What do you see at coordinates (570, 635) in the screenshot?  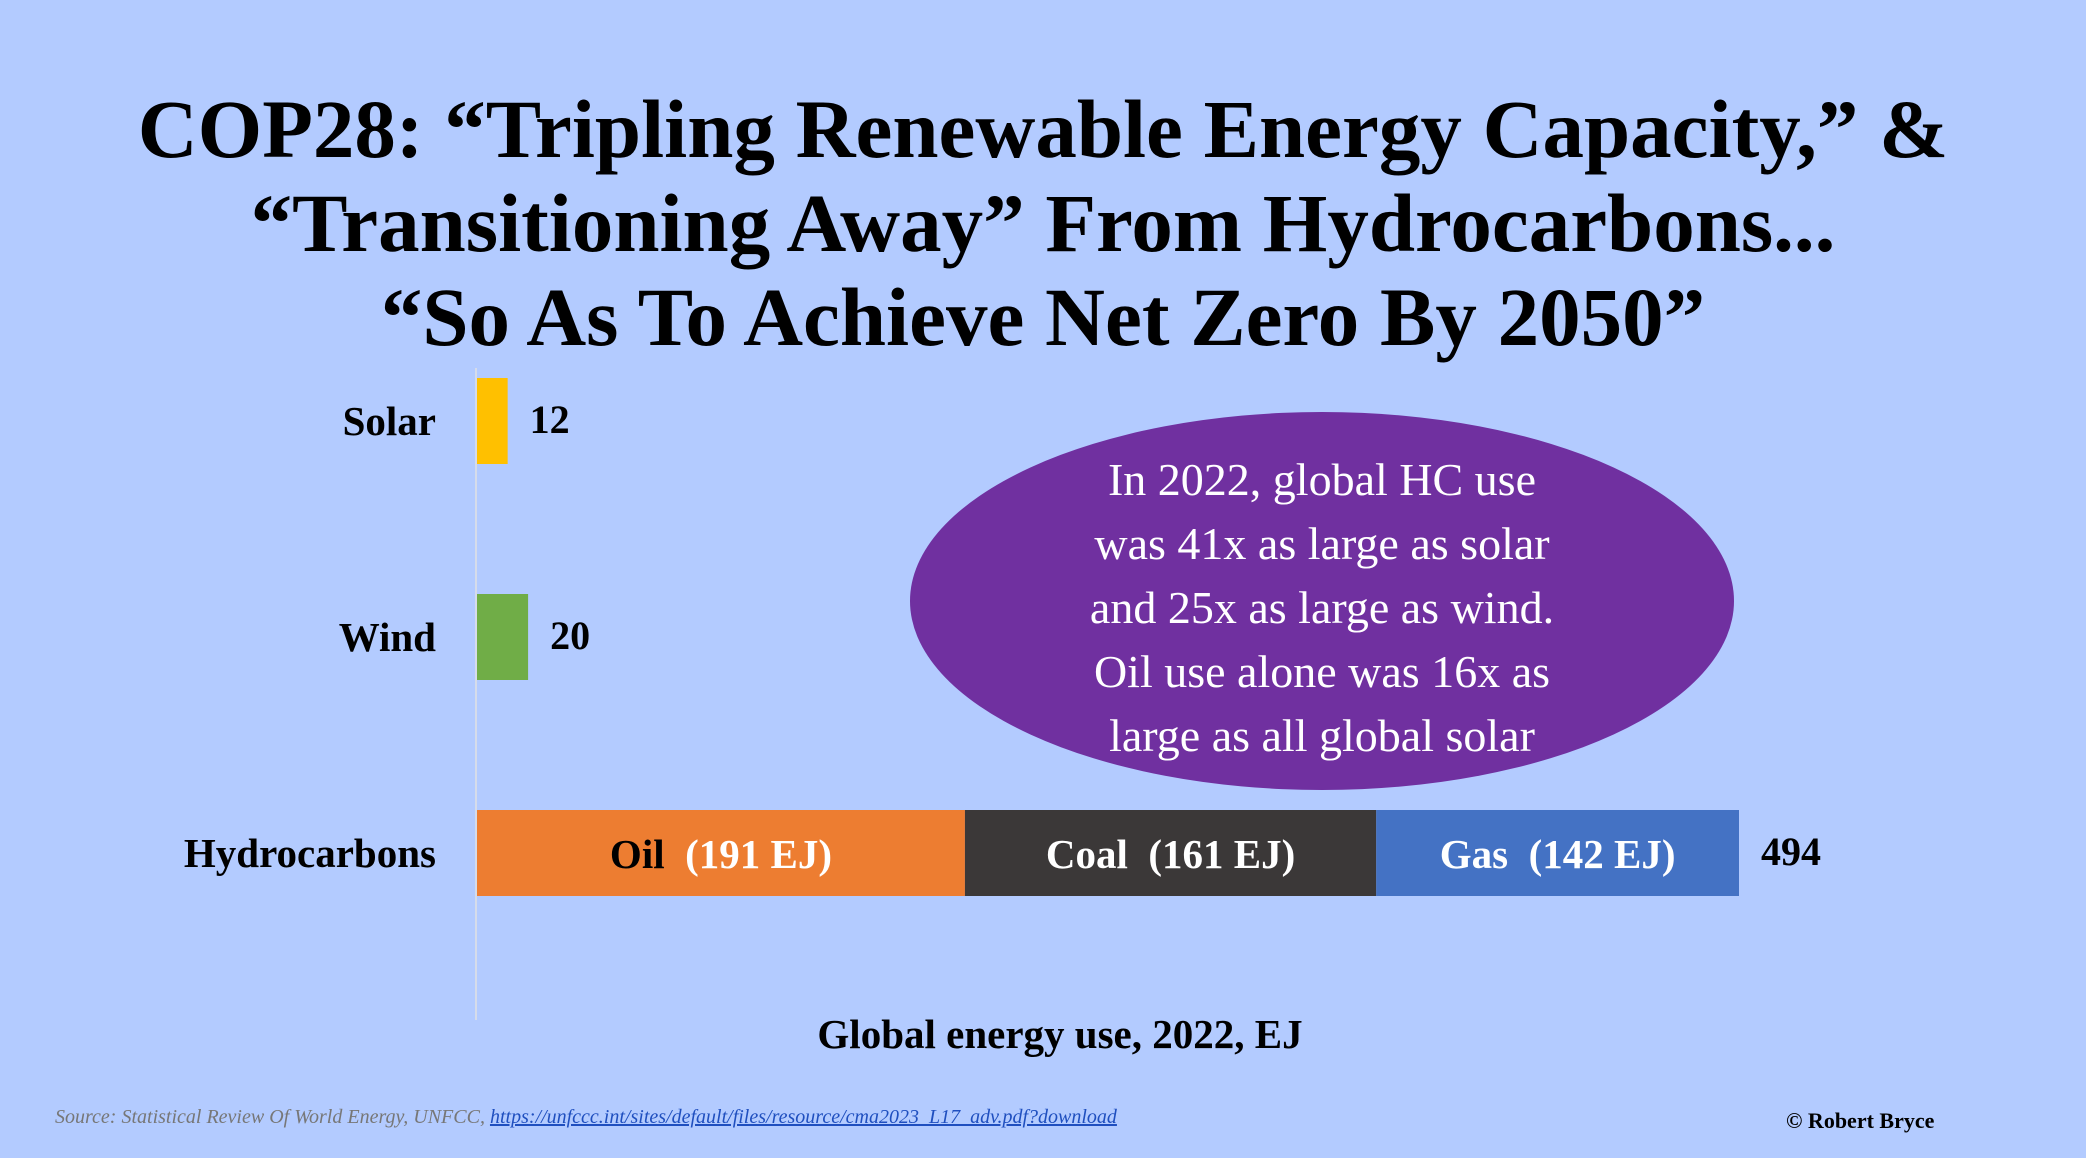 I see `data-label: 20` at bounding box center [570, 635].